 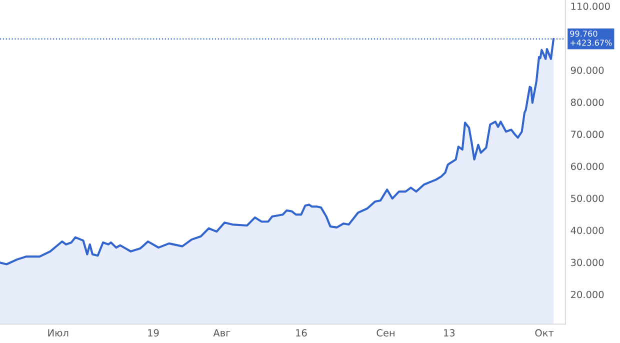 What do you see at coordinates (587, 134) in the screenshot?
I see `y-tick-label: 70.000` at bounding box center [587, 134].